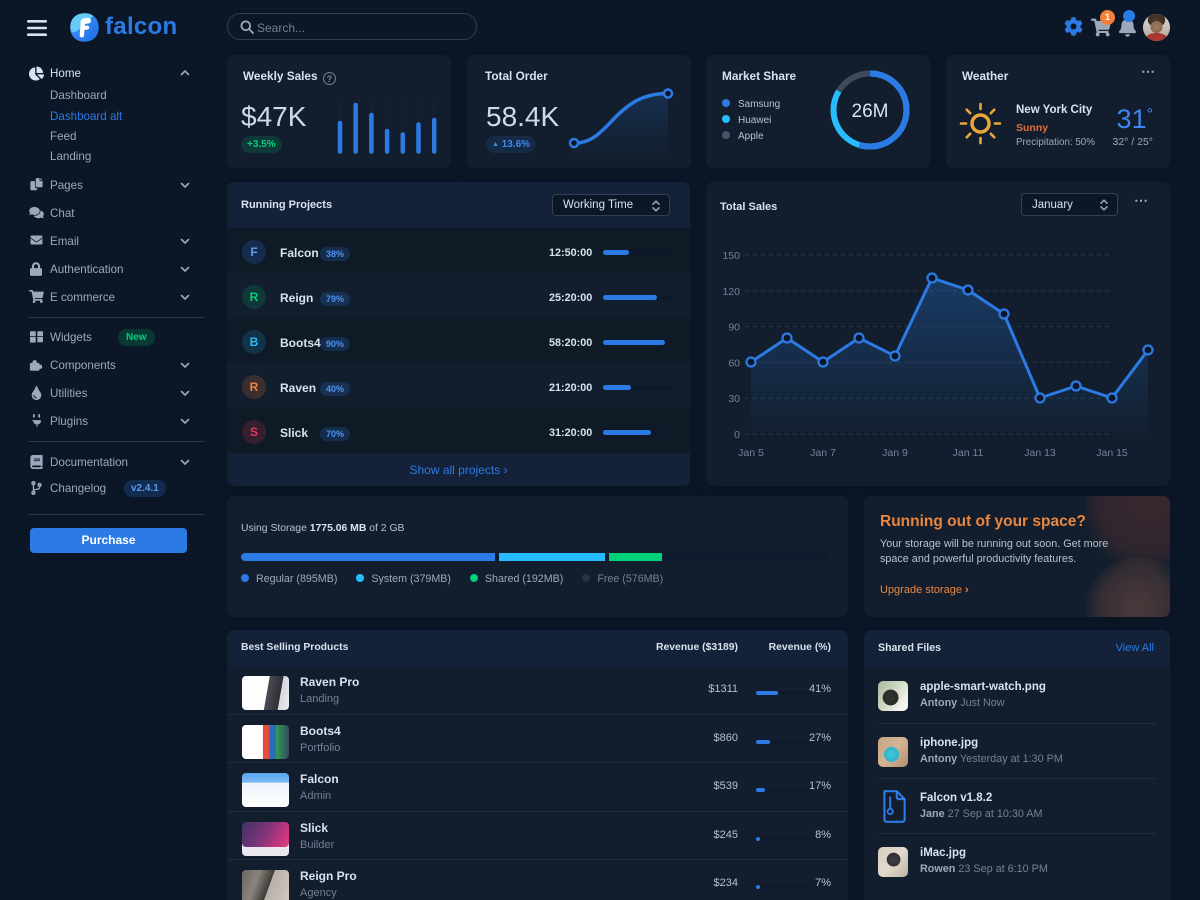 The image size is (1200, 900). What do you see at coordinates (1040, 453) in the screenshot?
I see `svg-text: Jan 13` at bounding box center [1040, 453].